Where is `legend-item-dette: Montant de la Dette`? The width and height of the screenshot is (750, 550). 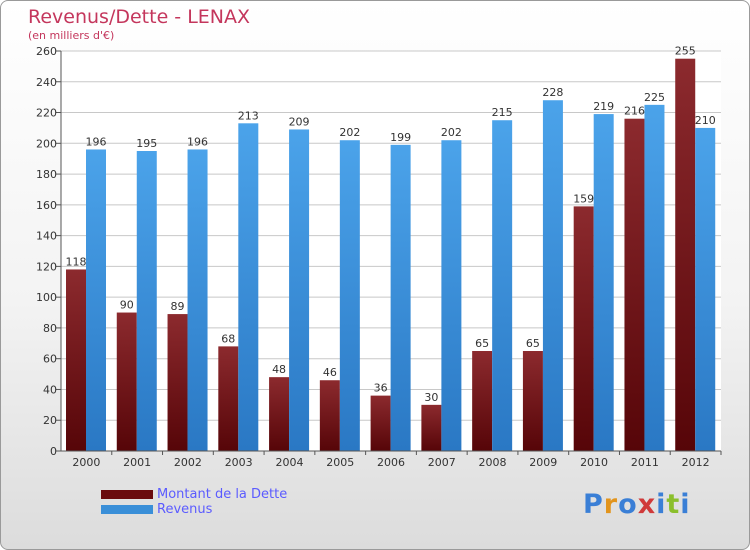
legend-item-dette: Montant de la Dette is located at coordinates (194, 494).